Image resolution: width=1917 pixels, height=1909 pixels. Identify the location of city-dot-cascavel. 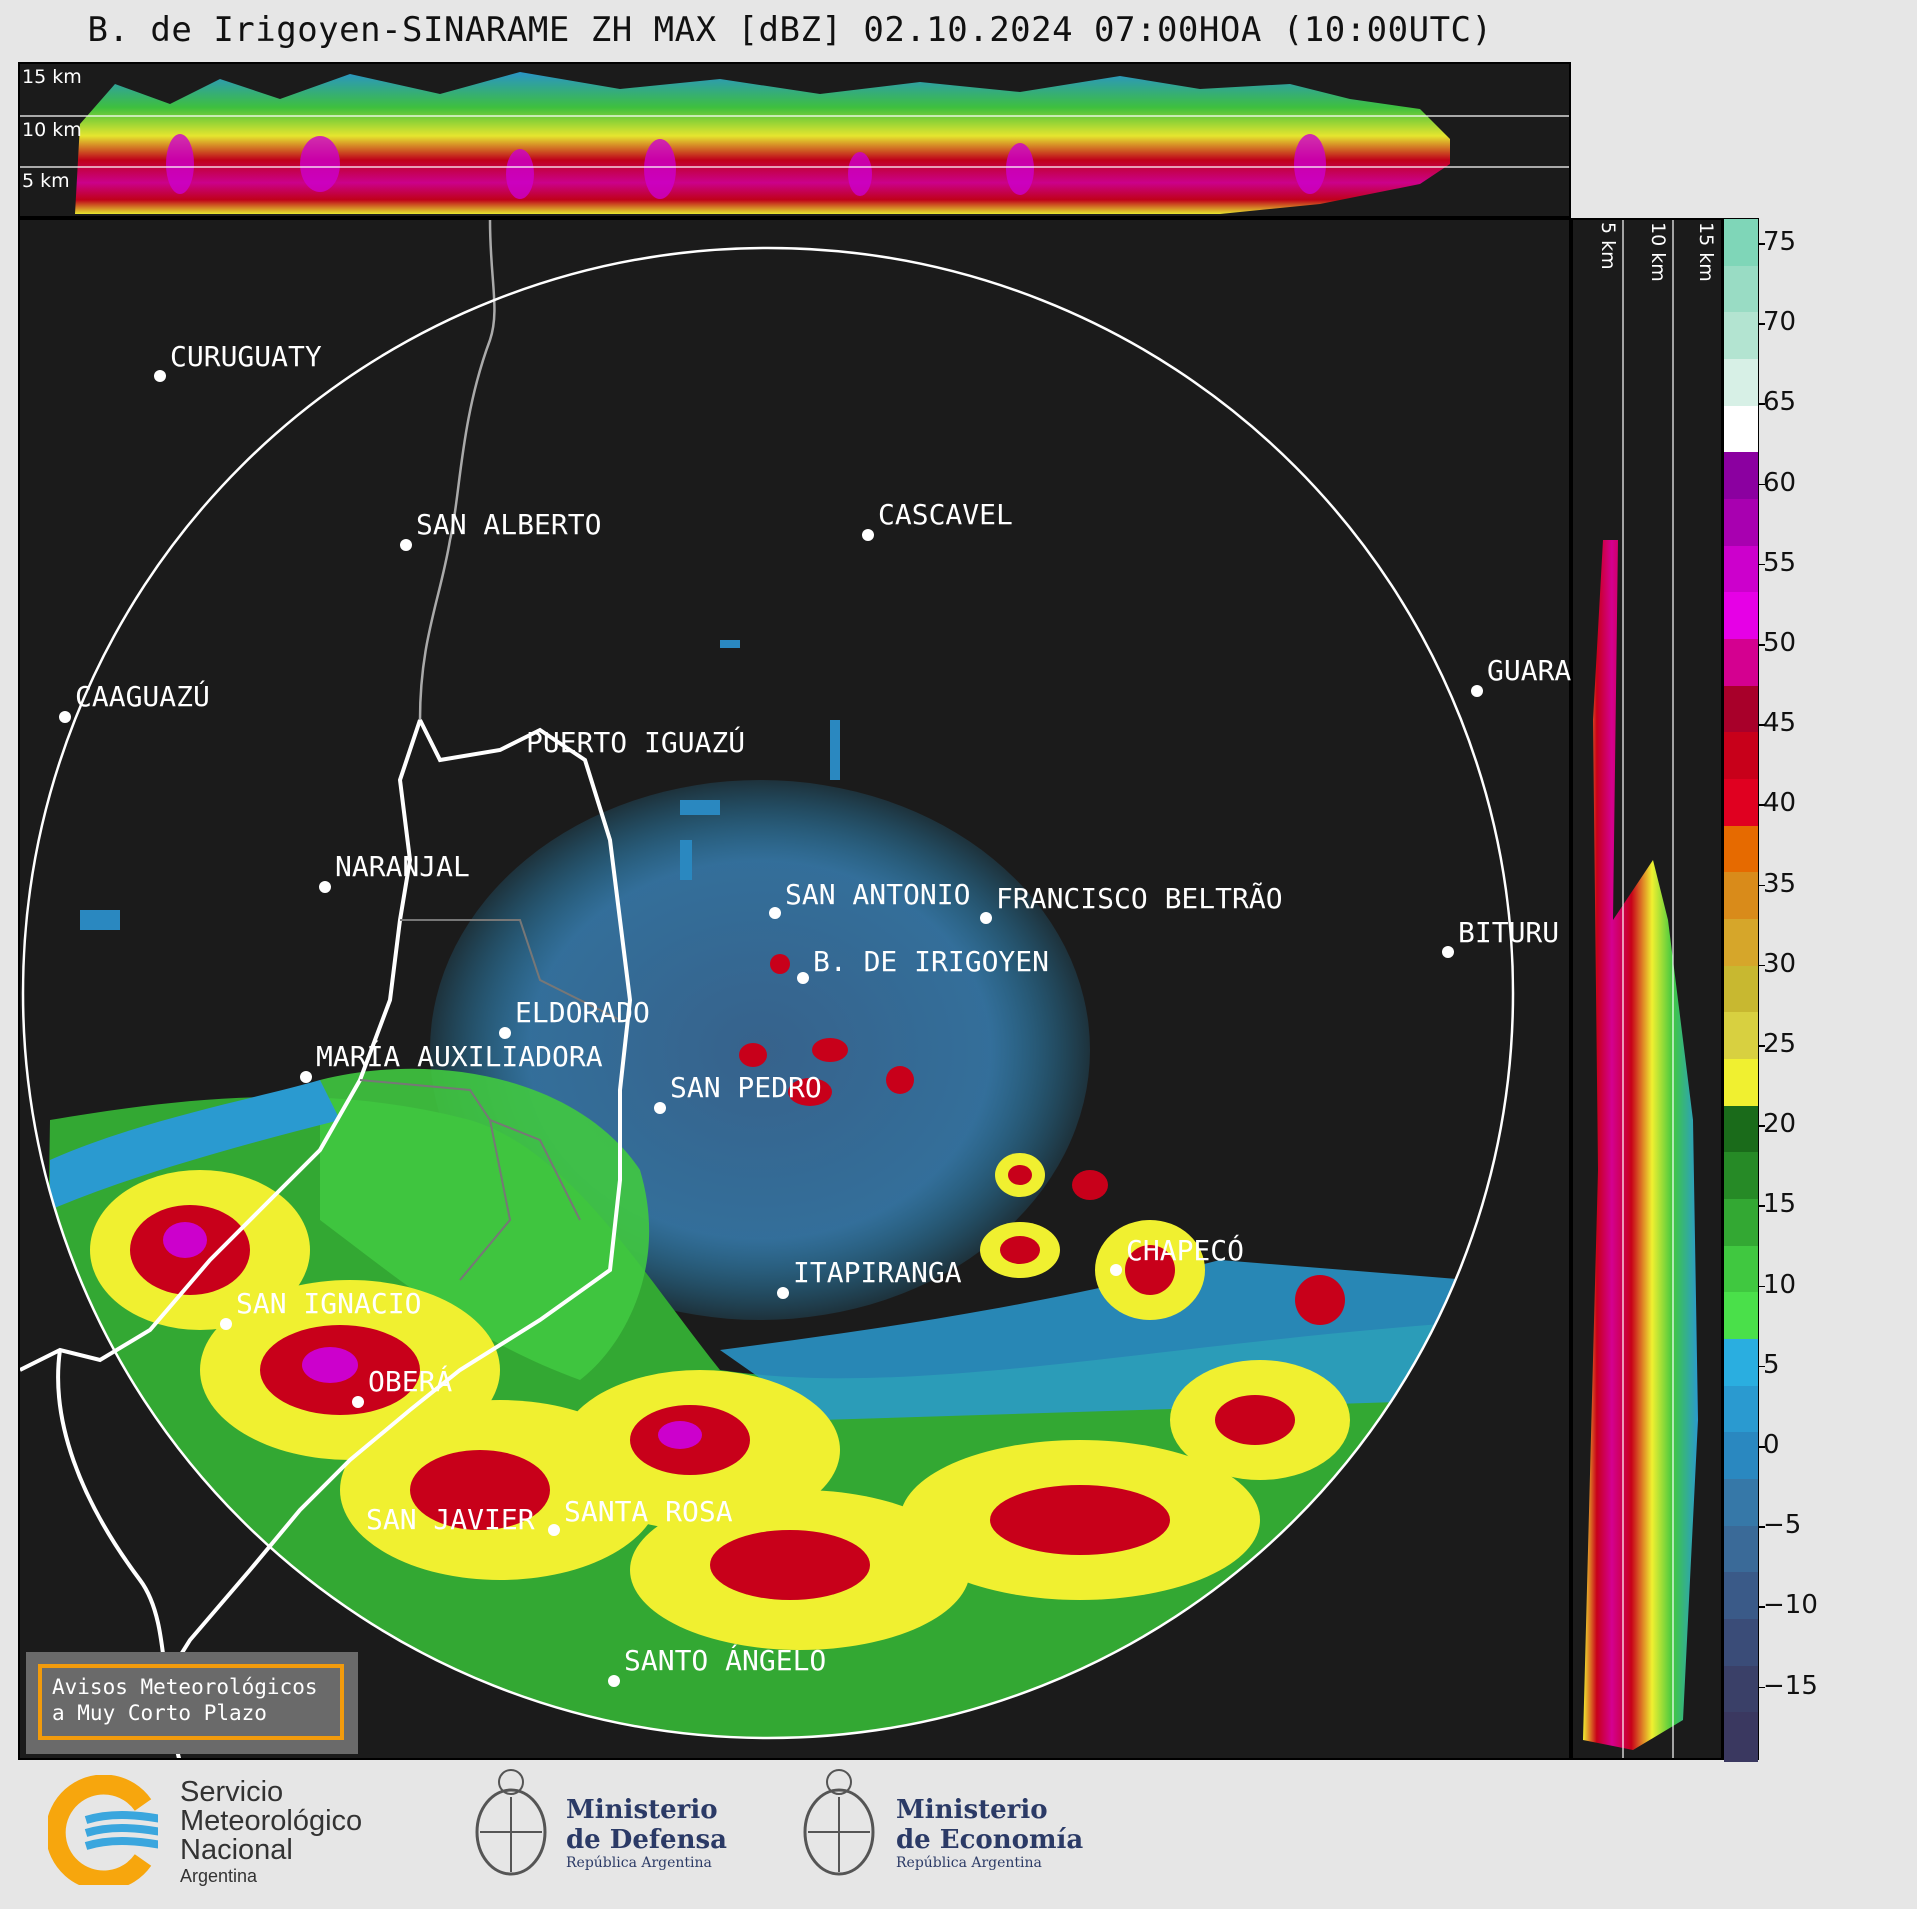
(868, 535).